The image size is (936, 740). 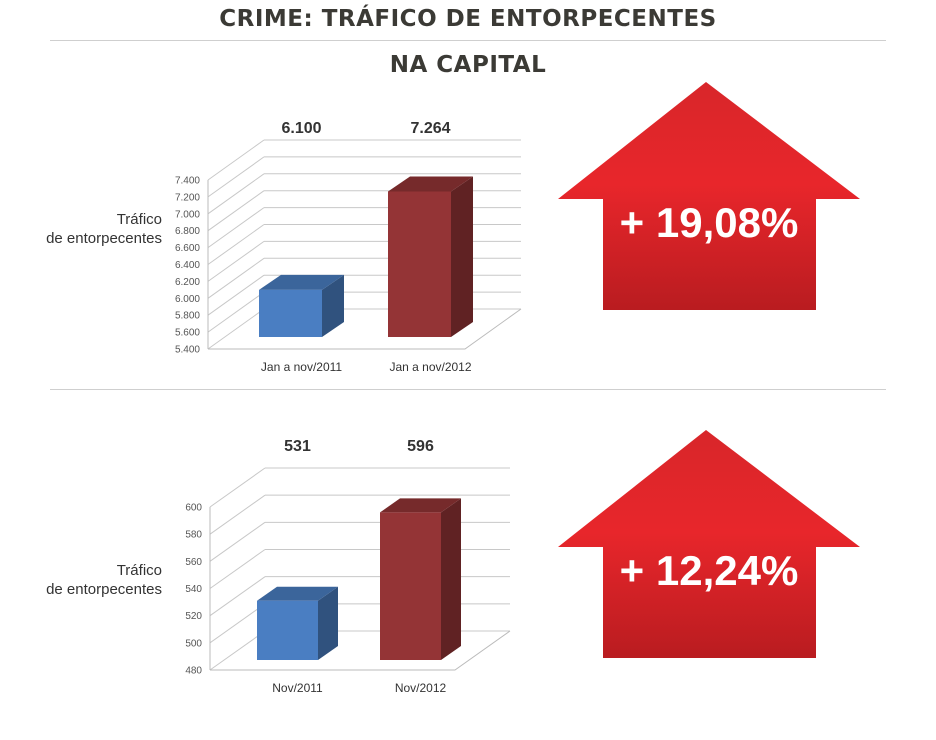 I want to click on chart1-increase-arrow: + 19,08%, so click(x=709, y=196).